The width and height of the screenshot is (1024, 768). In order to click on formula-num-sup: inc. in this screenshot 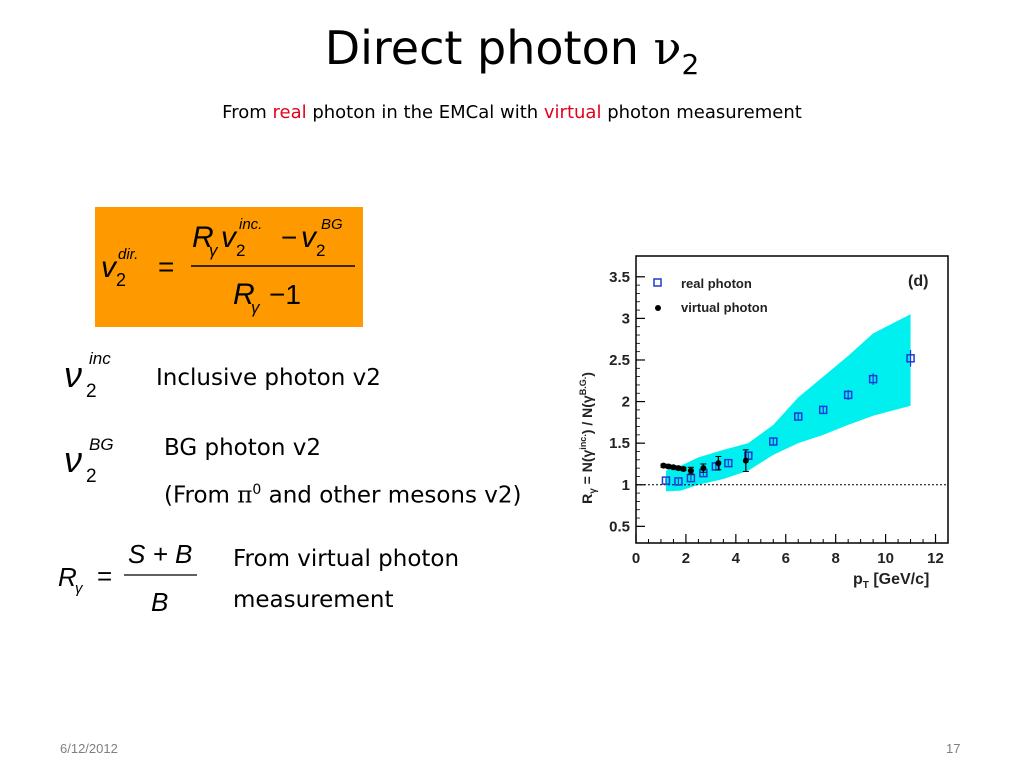, I will do `click(250, 224)`.